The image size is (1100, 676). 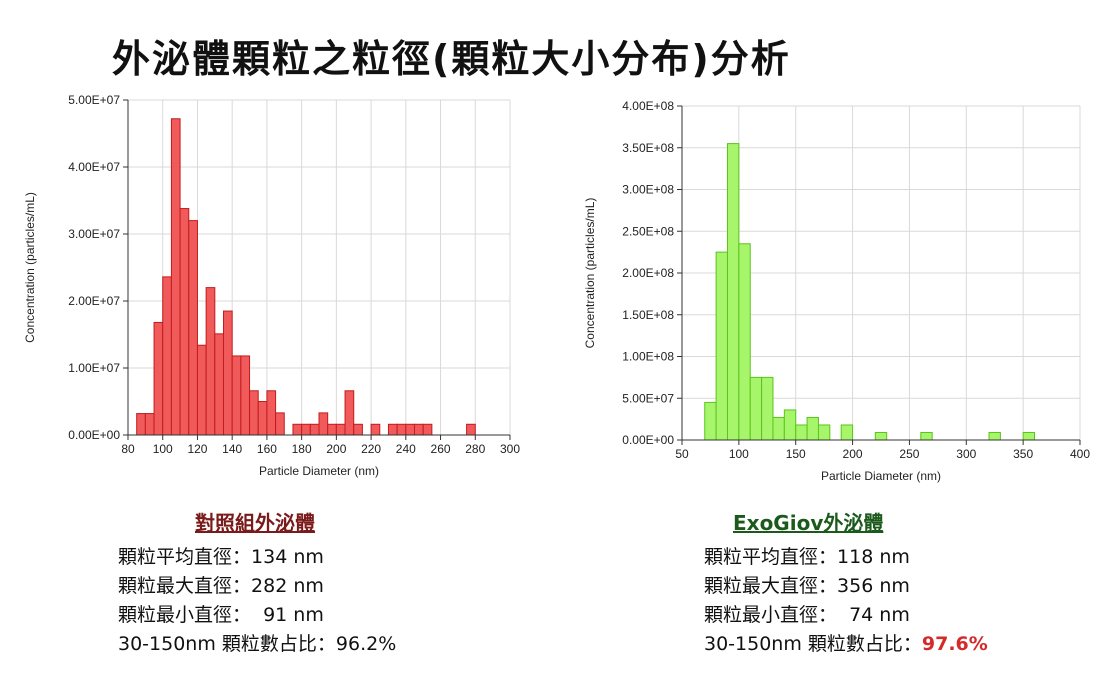 What do you see at coordinates (1023, 454) in the screenshot?
I see `x-tick-label: 350` at bounding box center [1023, 454].